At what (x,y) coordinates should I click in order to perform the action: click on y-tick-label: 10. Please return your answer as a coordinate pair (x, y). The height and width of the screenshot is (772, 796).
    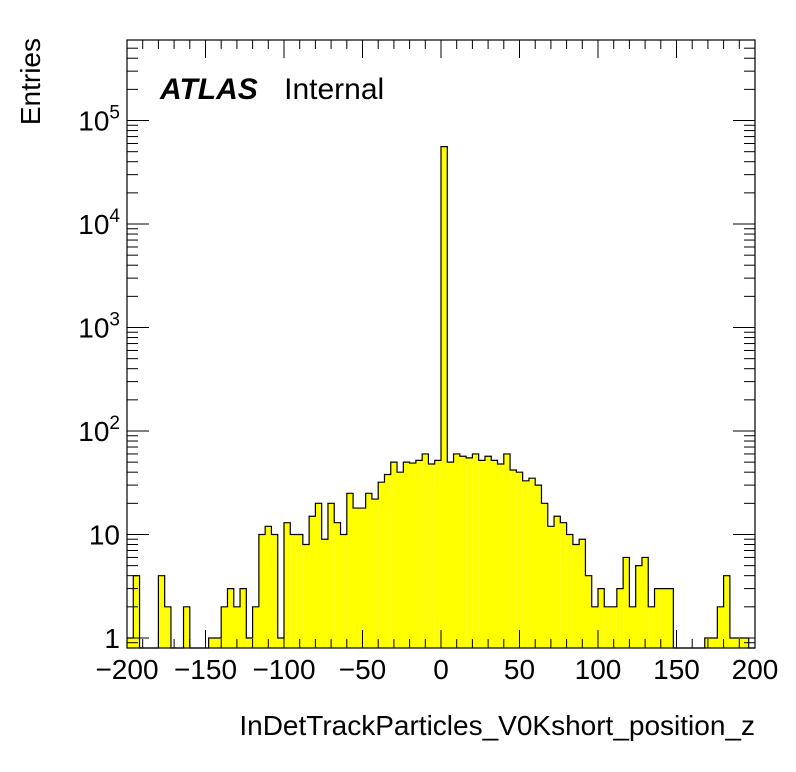
    Looking at the image, I should click on (104, 534).